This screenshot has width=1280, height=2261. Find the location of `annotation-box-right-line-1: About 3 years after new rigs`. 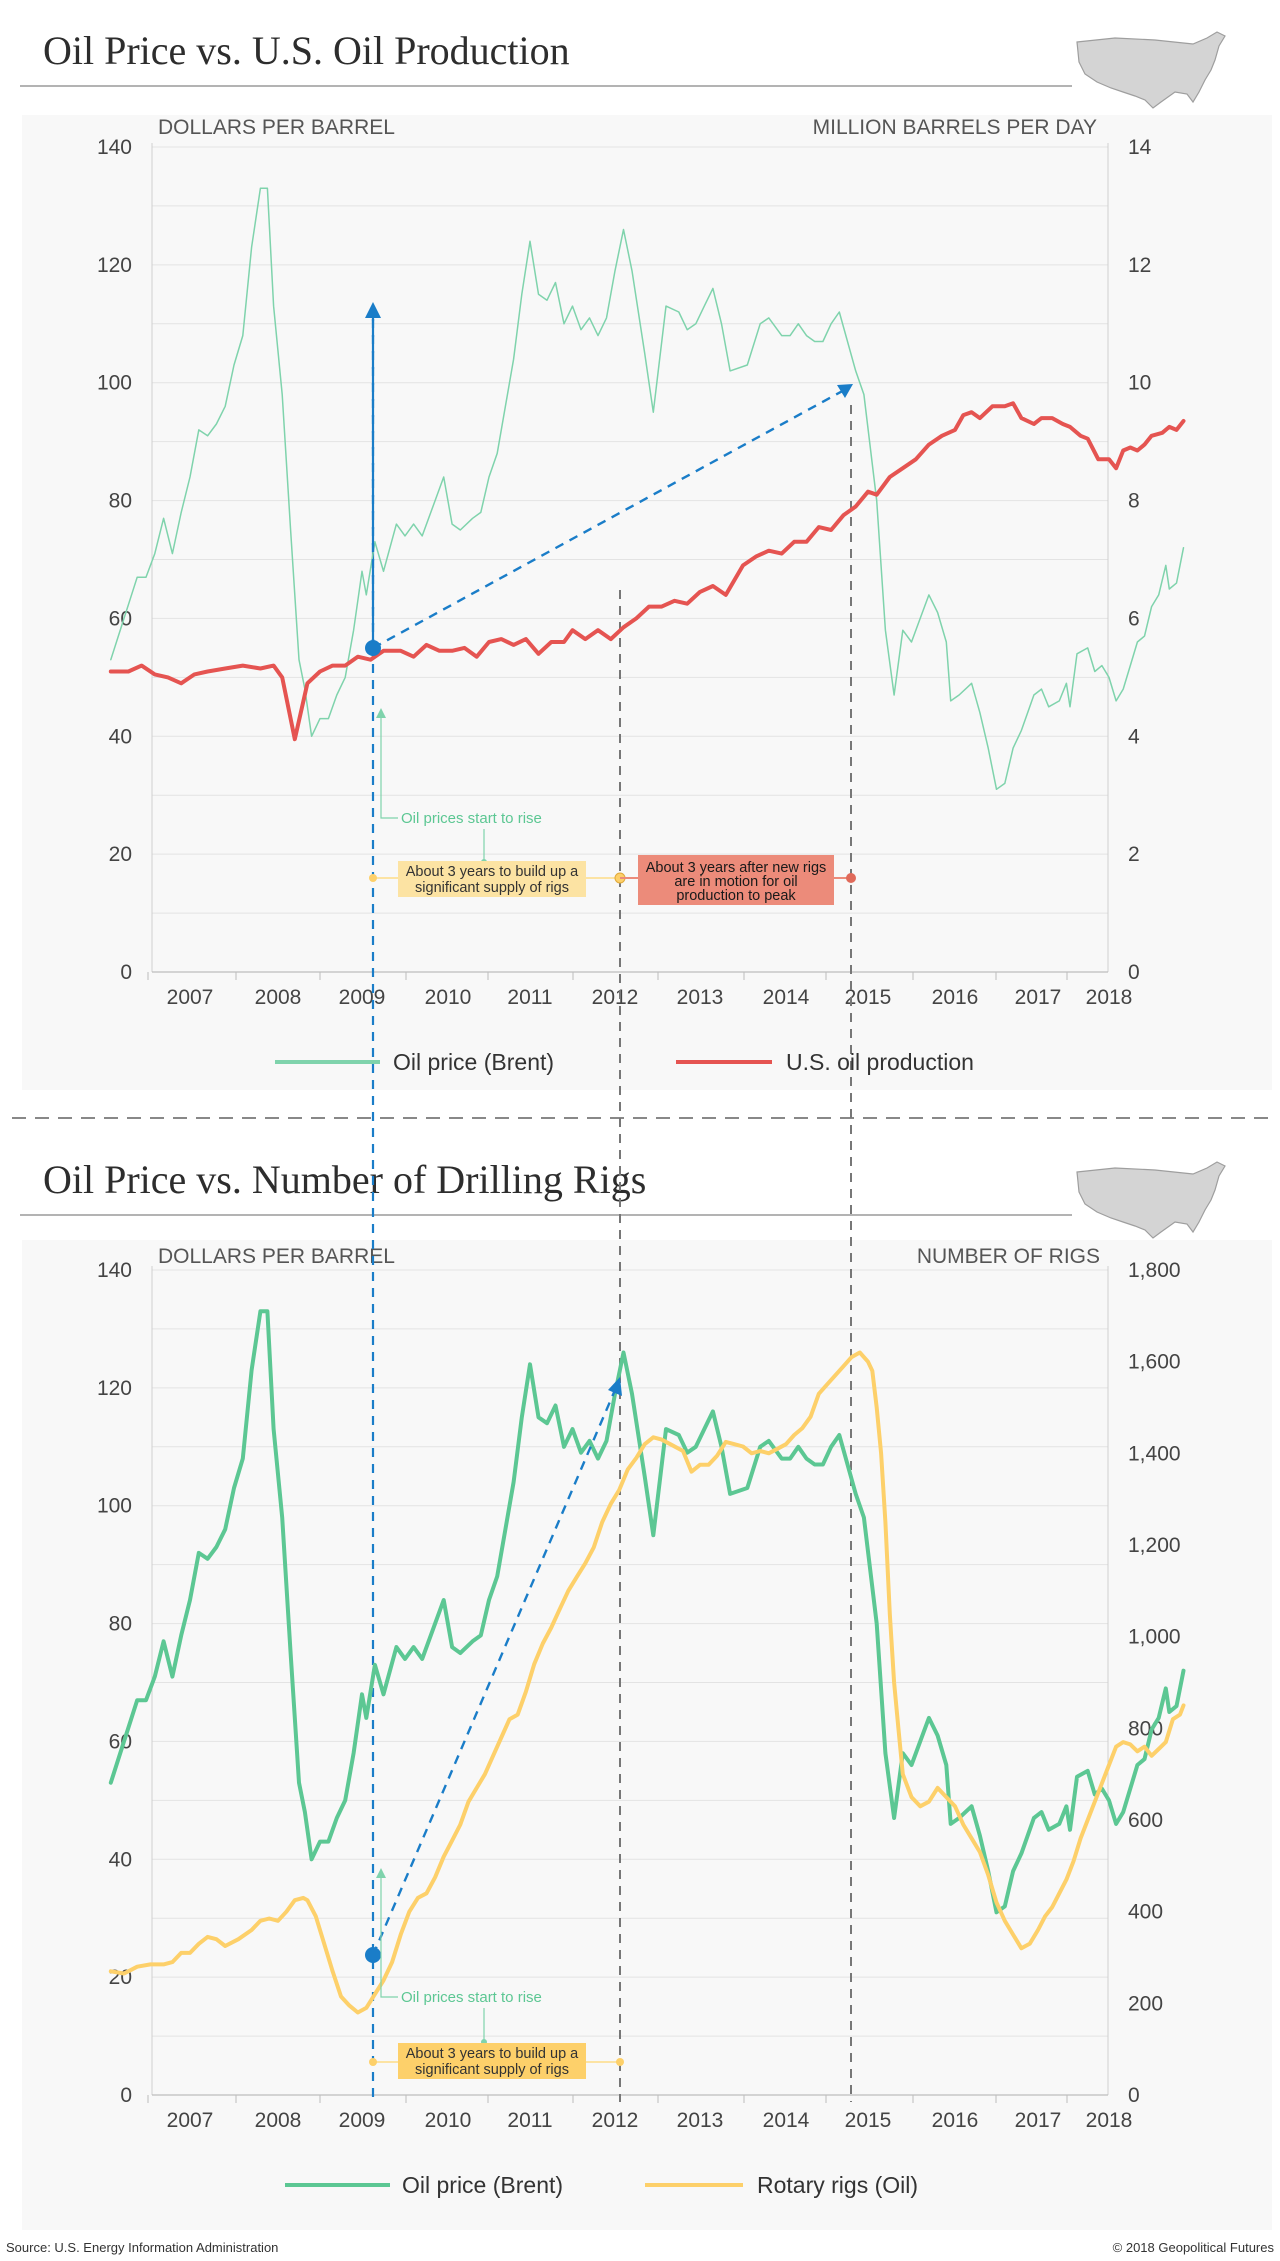

annotation-box-right-line-1: About 3 years after new rigs is located at coordinates (736, 868).